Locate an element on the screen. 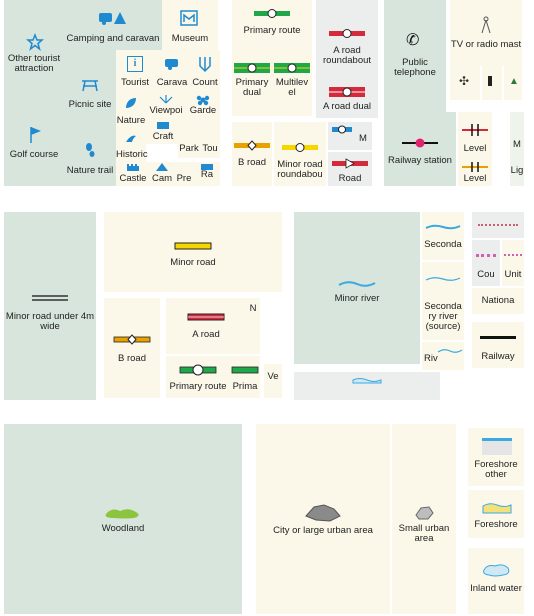  label-primary-route: Primary route is located at coordinates (272, 30).